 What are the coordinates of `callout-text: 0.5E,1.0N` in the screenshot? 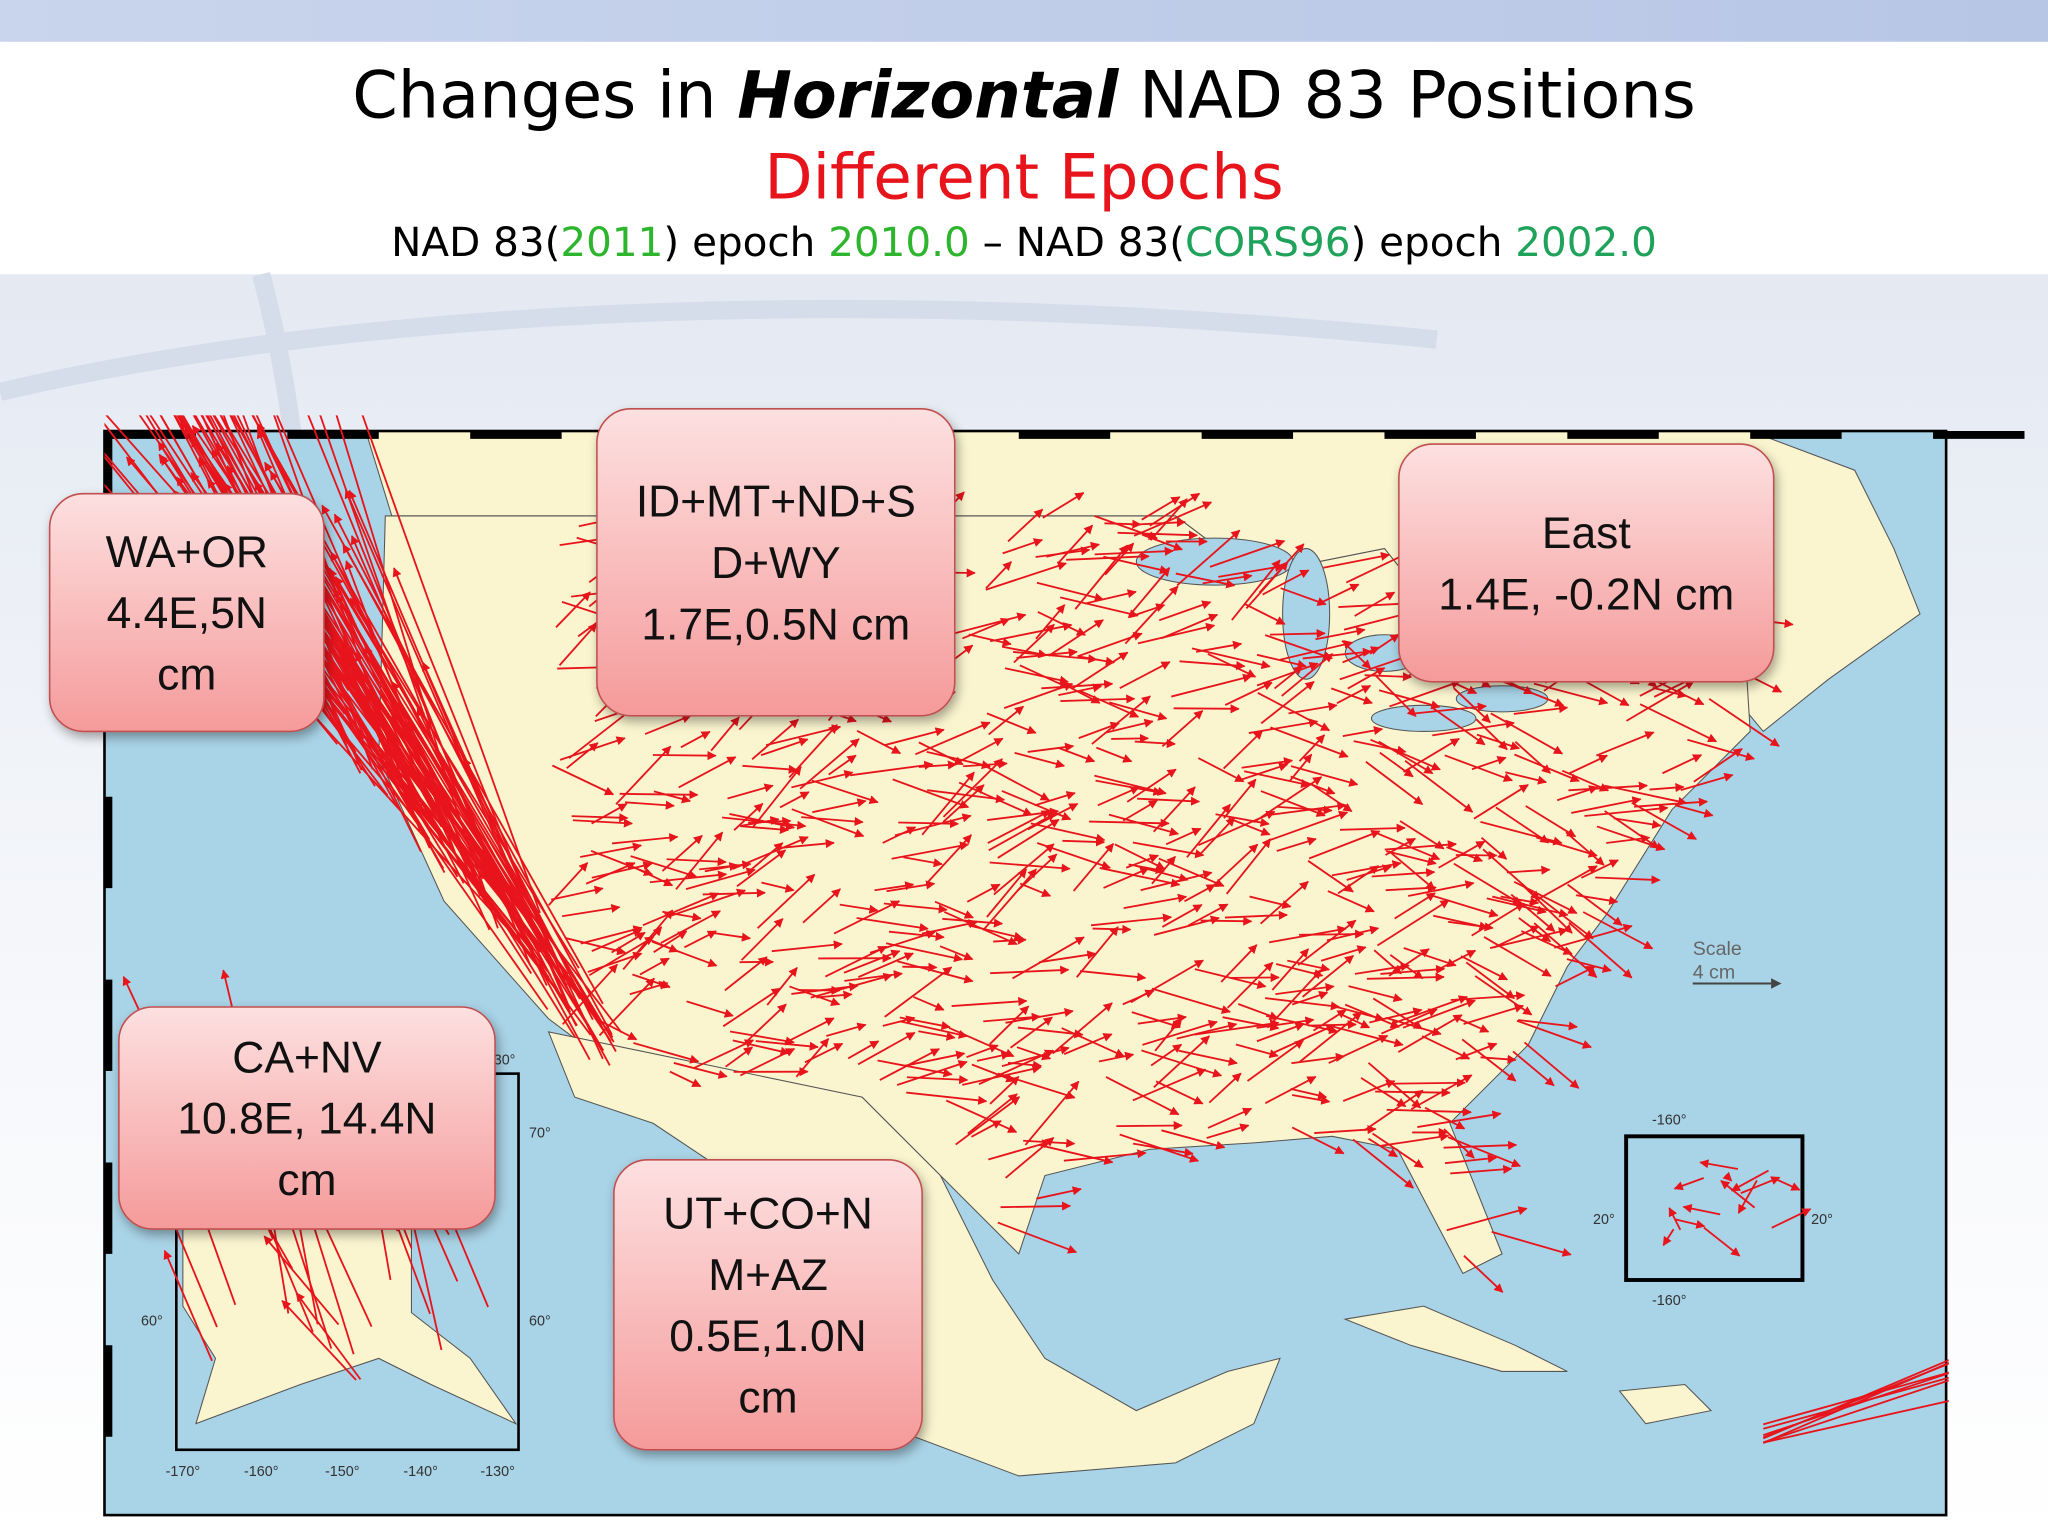 It's located at (767, 1336).